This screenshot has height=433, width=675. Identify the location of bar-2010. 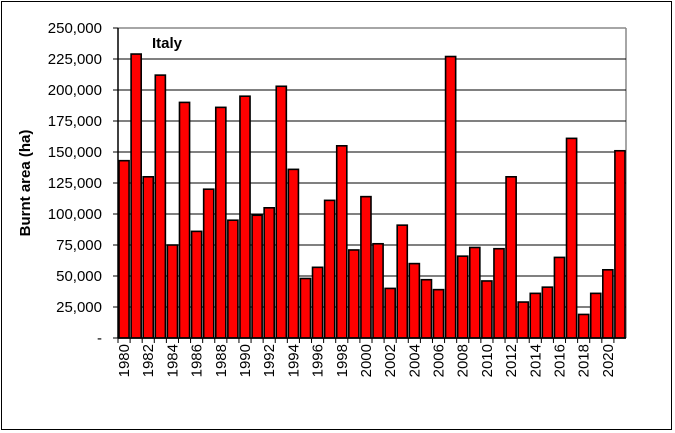
(487, 309).